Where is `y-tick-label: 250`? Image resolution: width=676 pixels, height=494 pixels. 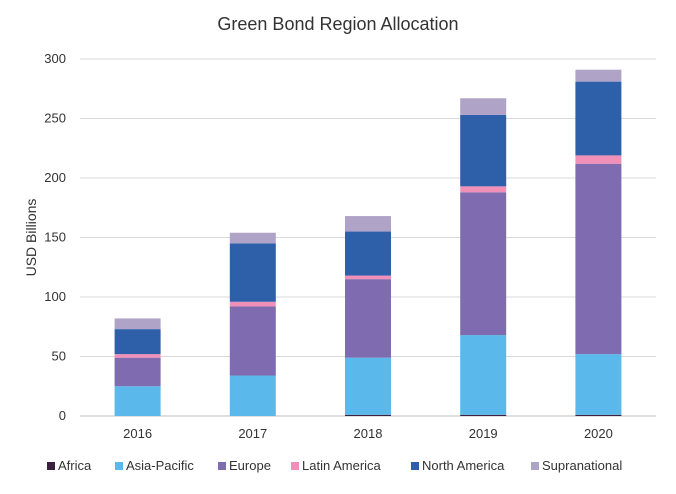
y-tick-label: 250 is located at coordinates (55, 118).